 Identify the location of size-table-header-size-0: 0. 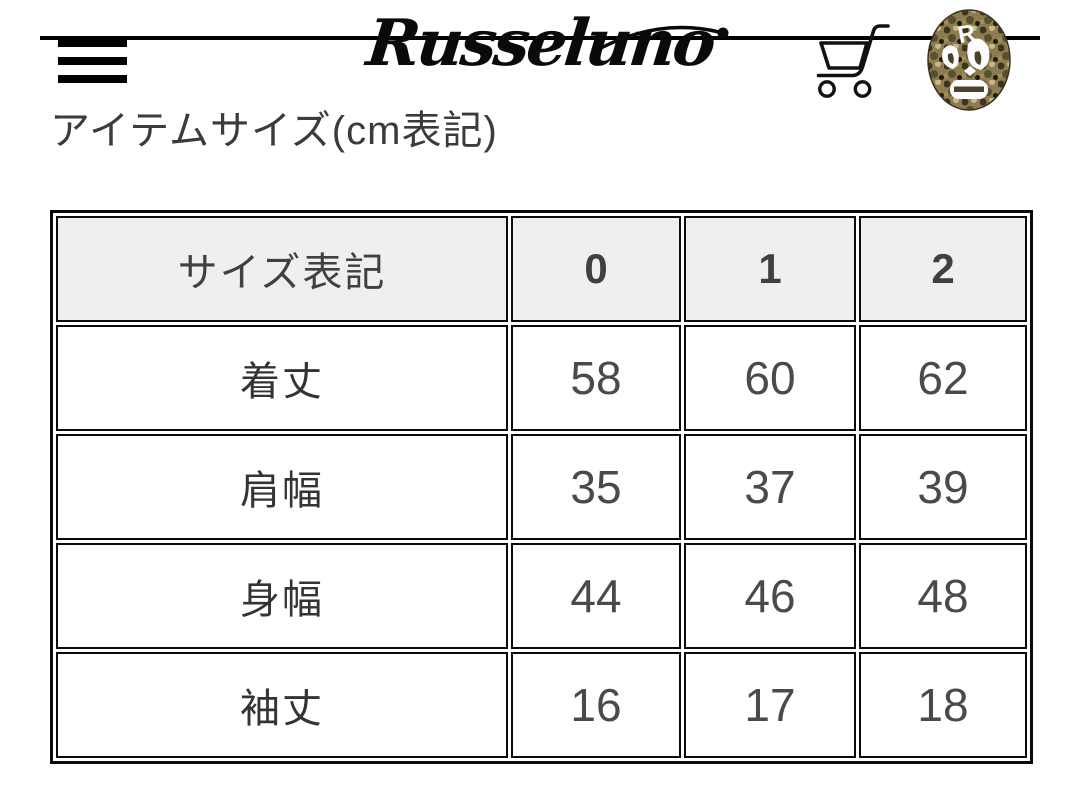
(596, 269).